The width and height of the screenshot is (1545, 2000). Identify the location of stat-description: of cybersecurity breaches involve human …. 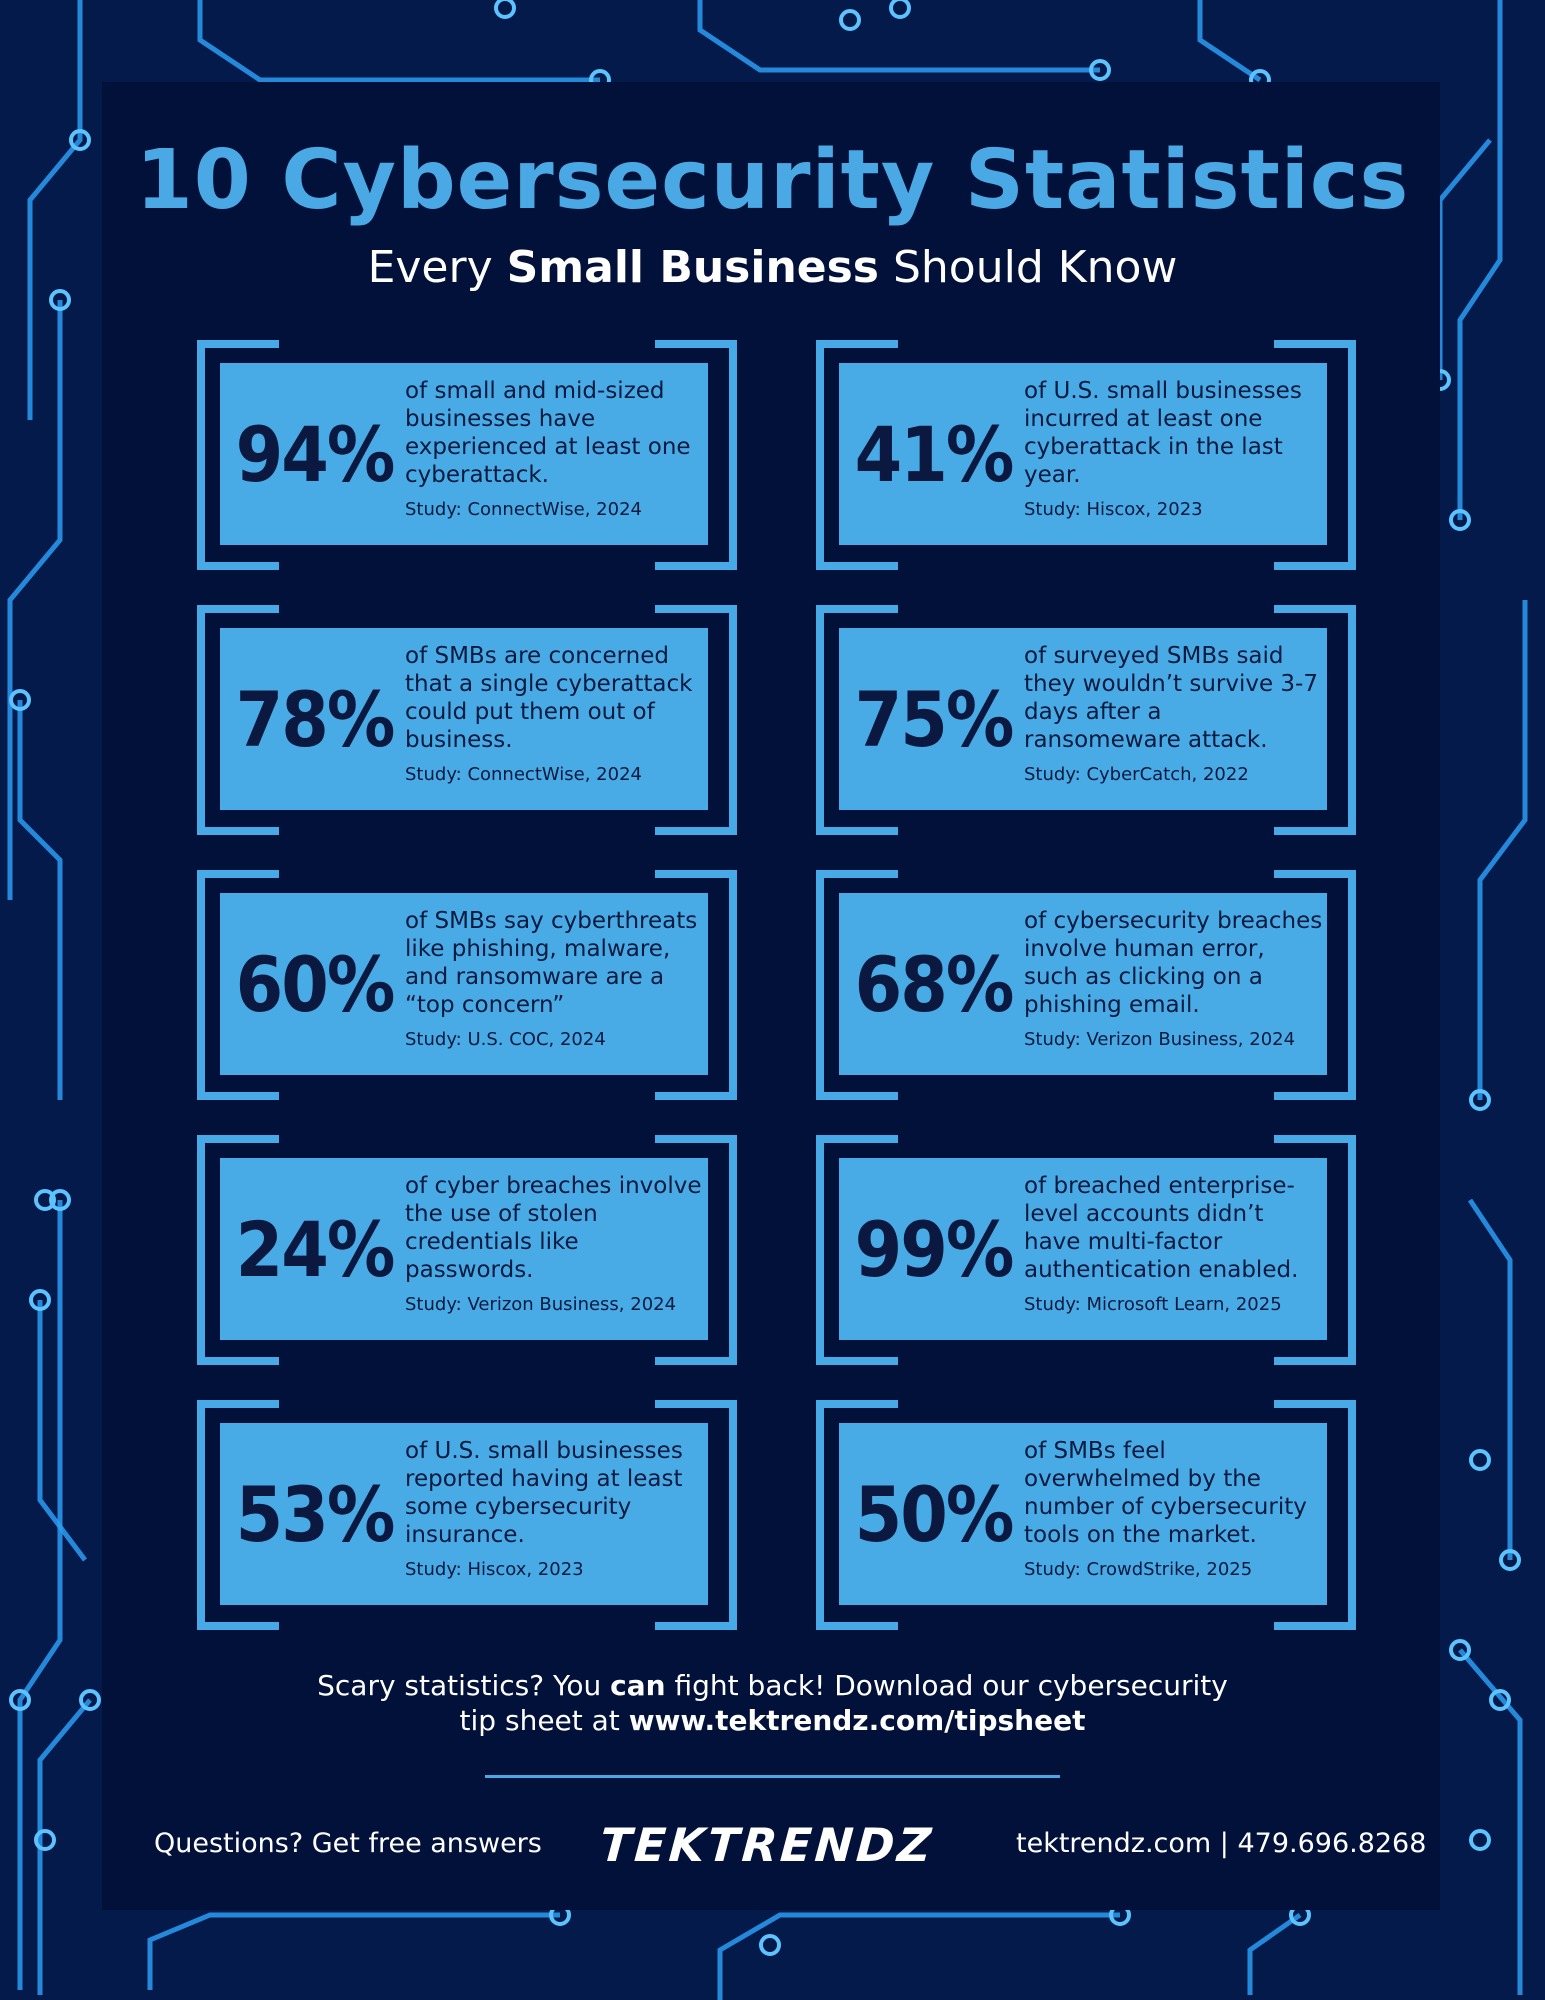
(1173, 963).